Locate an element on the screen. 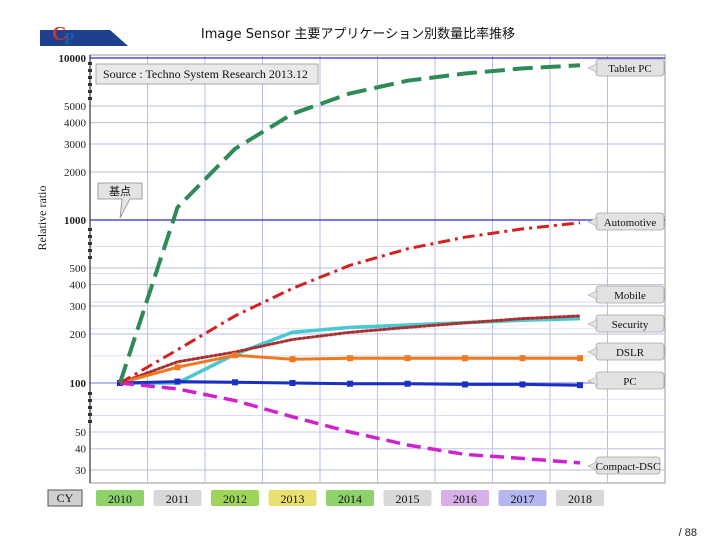  series-label-automotive: Automotive is located at coordinates (630, 223).